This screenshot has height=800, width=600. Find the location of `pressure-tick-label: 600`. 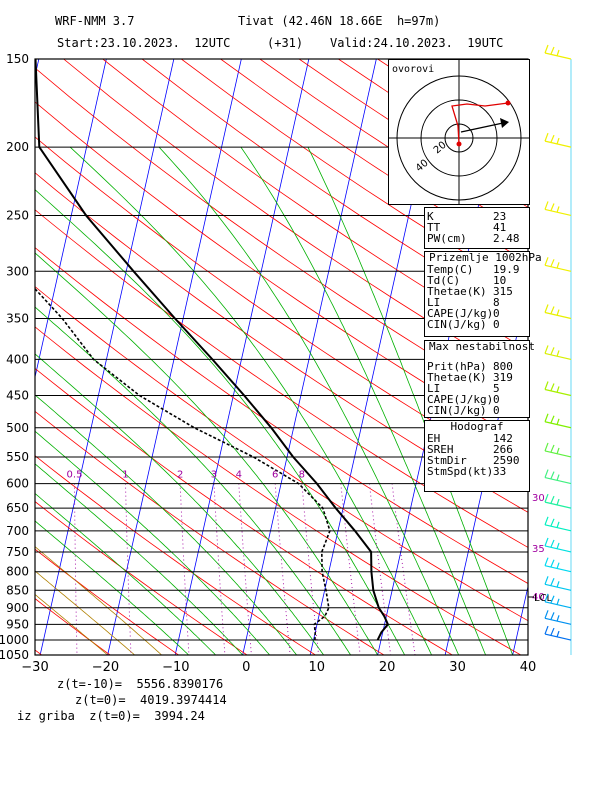

pressure-tick-label: 600 is located at coordinates (17, 484).